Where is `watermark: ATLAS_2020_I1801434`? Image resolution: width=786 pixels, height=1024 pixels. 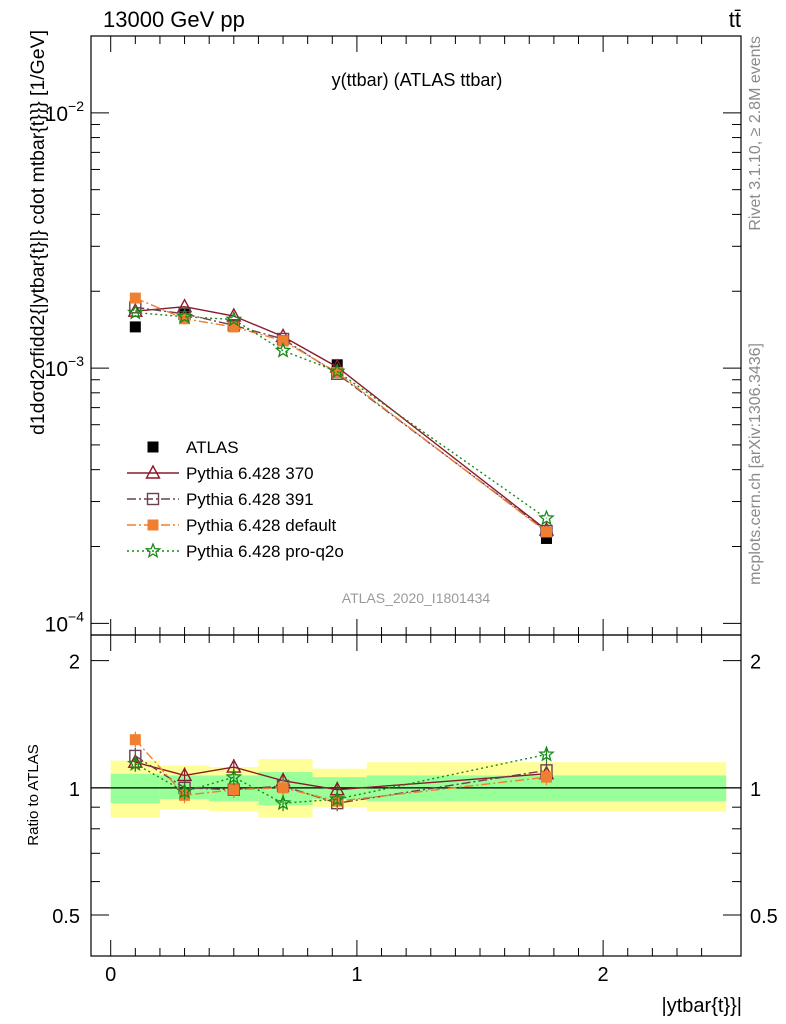
watermark: ATLAS_2020_I1801434 is located at coordinates (416, 598).